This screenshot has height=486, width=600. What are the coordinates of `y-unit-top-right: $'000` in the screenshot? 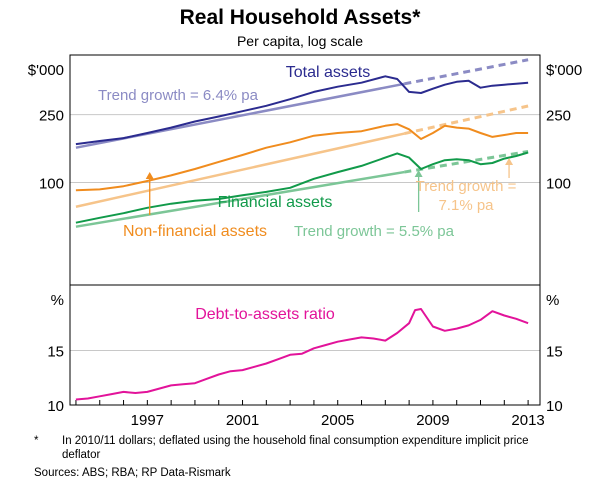 It's located at (564, 70).